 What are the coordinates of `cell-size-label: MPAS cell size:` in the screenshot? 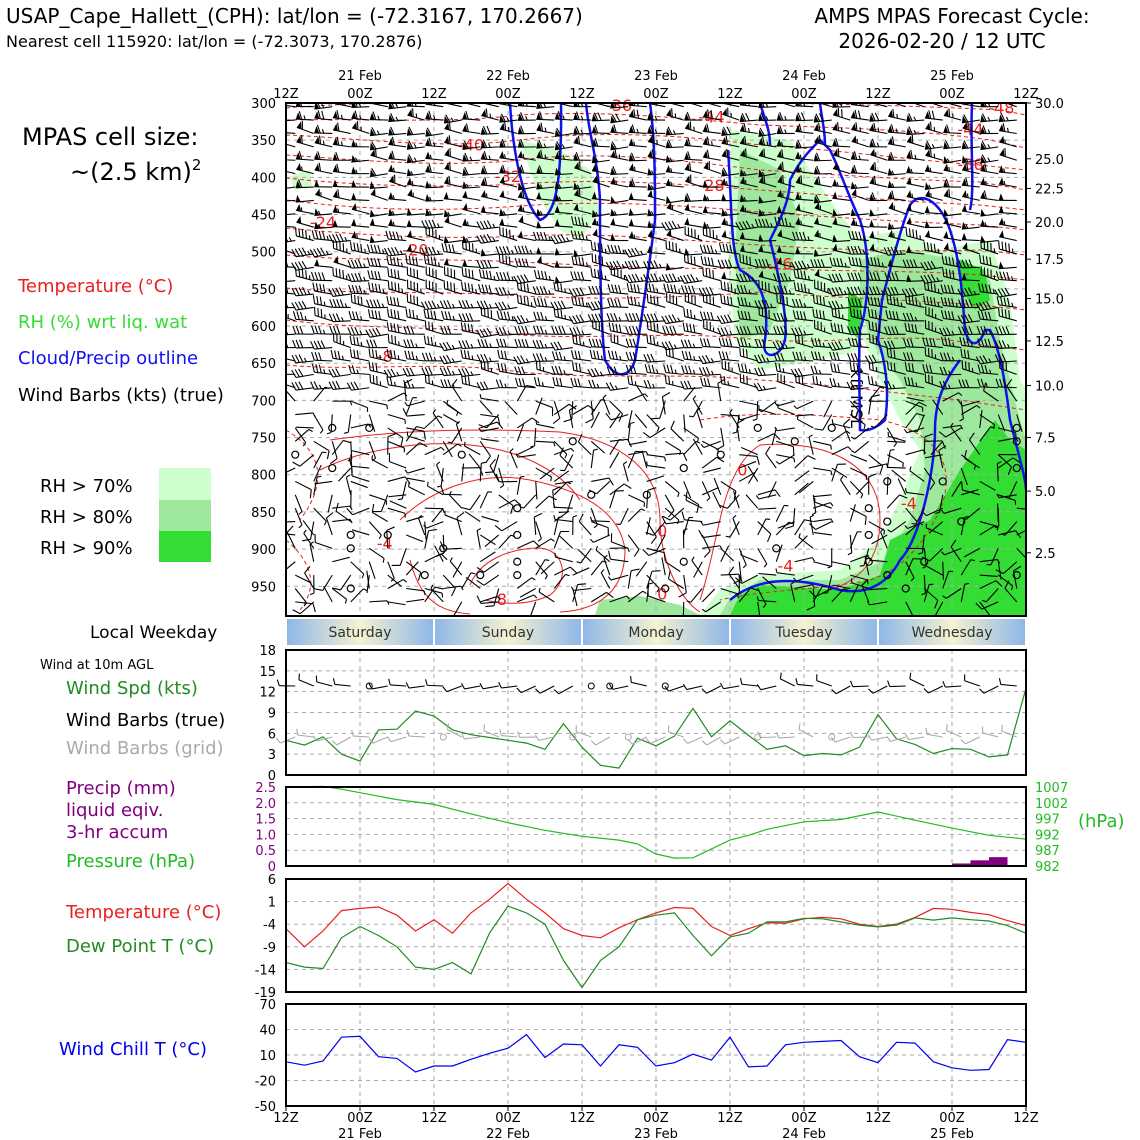 It's located at (110, 137).